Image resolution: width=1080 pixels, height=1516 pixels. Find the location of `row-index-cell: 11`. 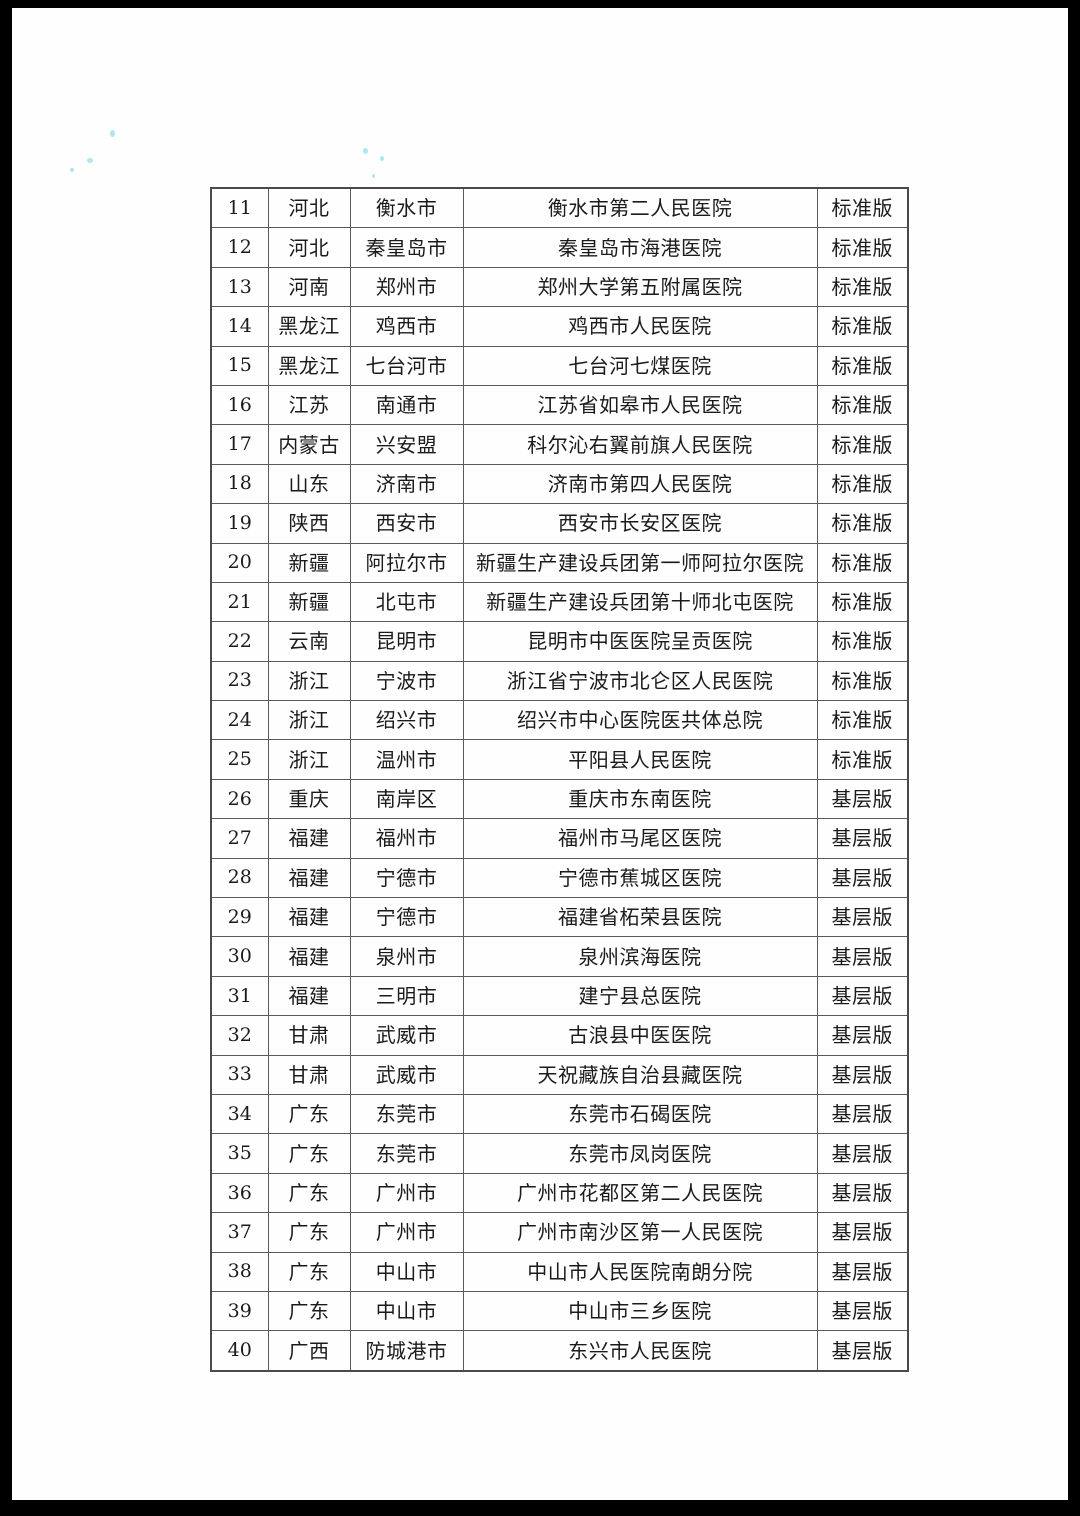

row-index-cell: 11 is located at coordinates (239, 208).